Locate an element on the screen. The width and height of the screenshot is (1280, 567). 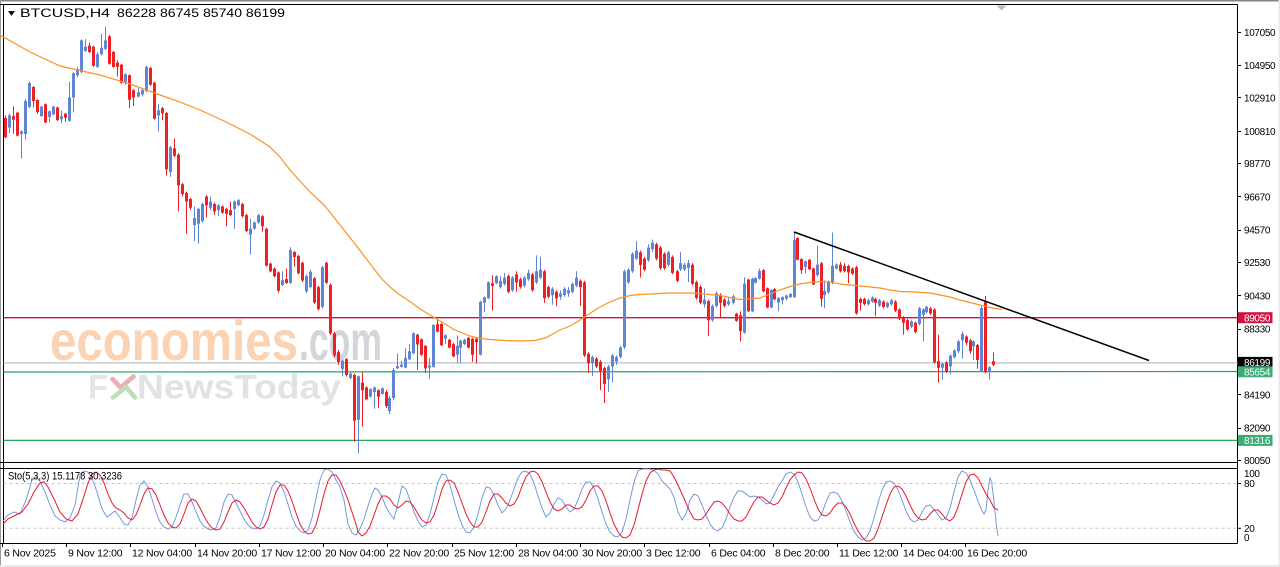
svg-text: 14 Nov 20:00 is located at coordinates (227, 554).